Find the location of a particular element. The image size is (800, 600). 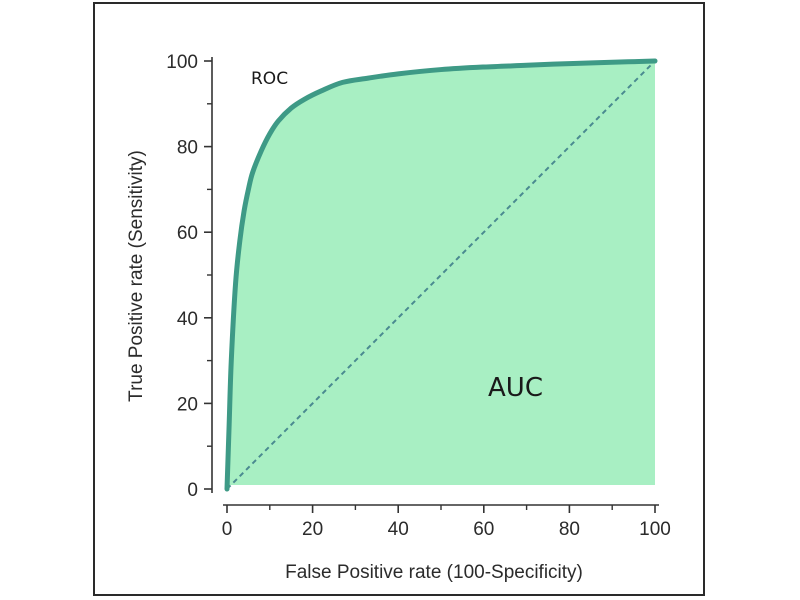

auc-annotation: AUC is located at coordinates (515, 388).